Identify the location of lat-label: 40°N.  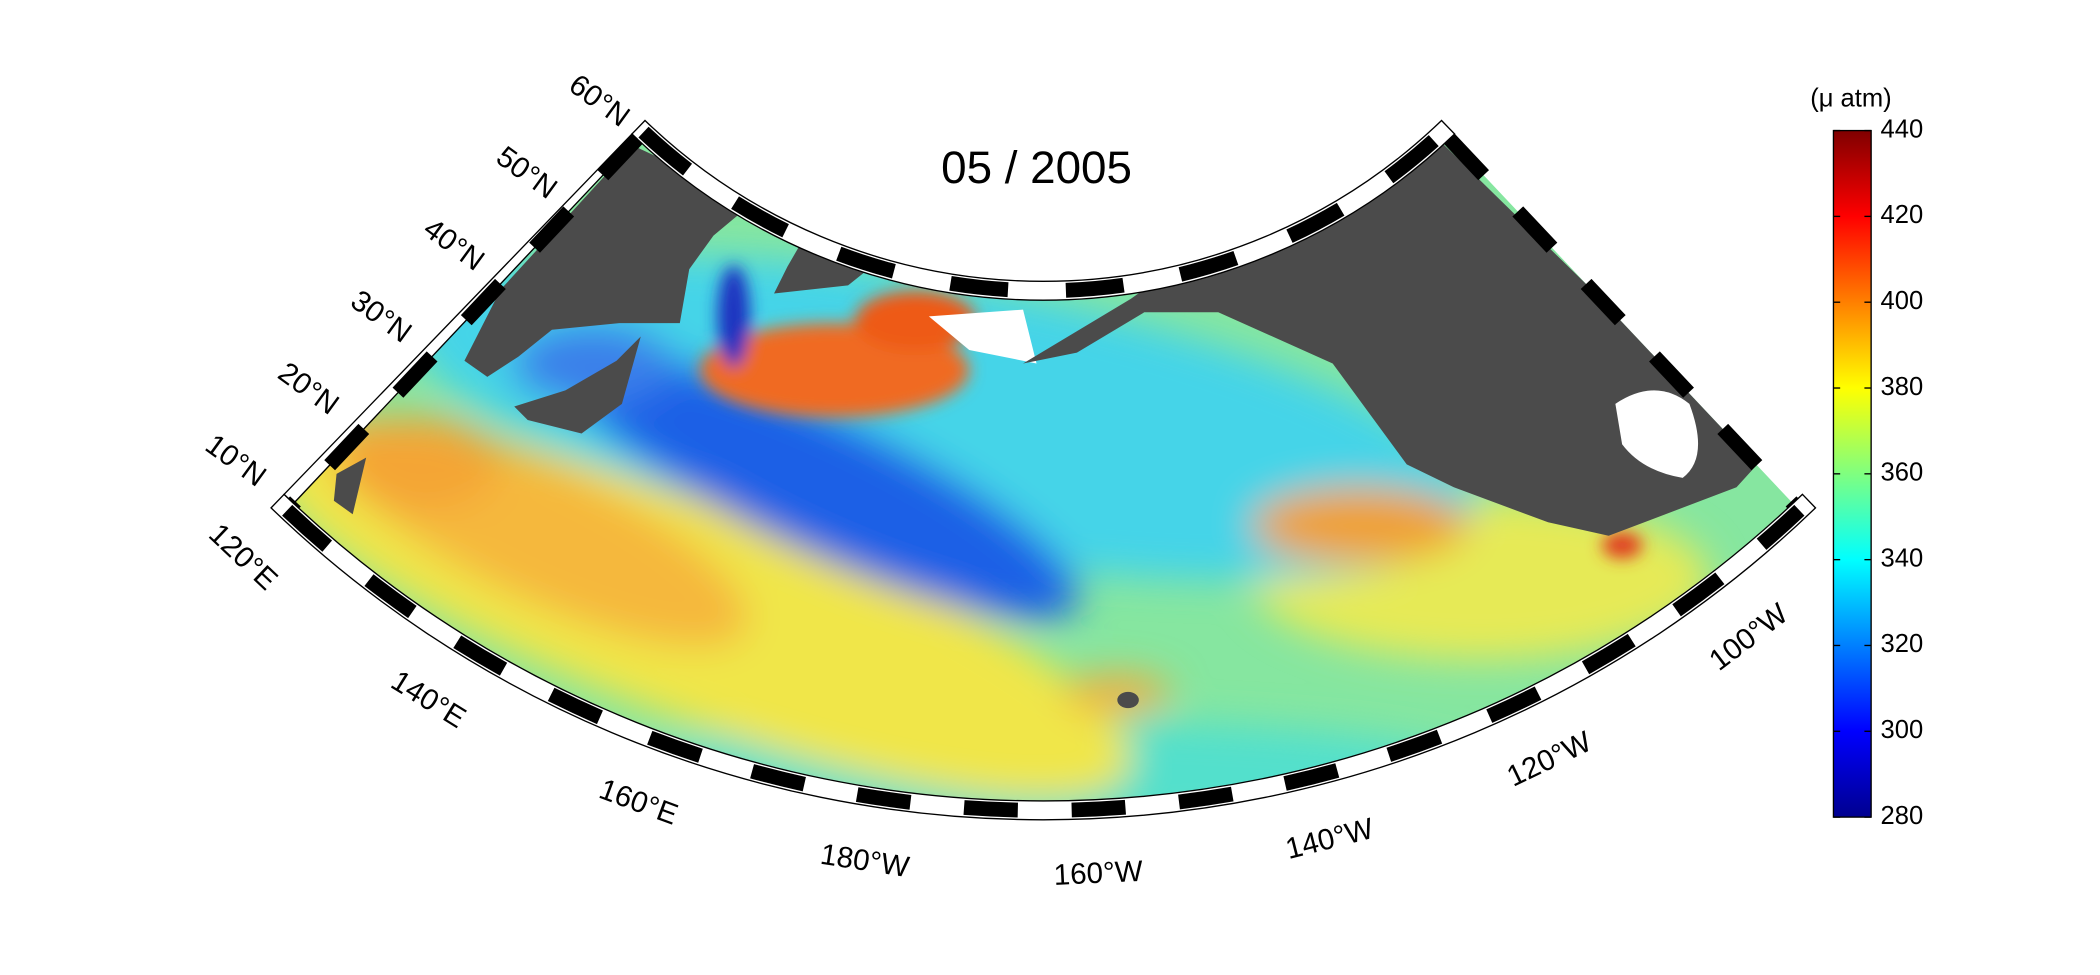
(453, 245).